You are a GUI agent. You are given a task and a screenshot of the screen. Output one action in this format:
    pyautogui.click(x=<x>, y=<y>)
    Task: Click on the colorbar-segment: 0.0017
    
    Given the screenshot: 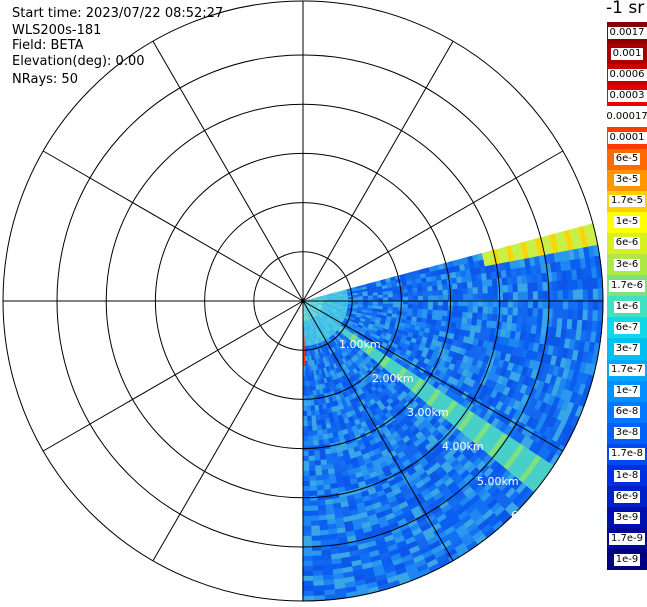 What is the action you would take?
    pyautogui.click(x=627, y=33)
    